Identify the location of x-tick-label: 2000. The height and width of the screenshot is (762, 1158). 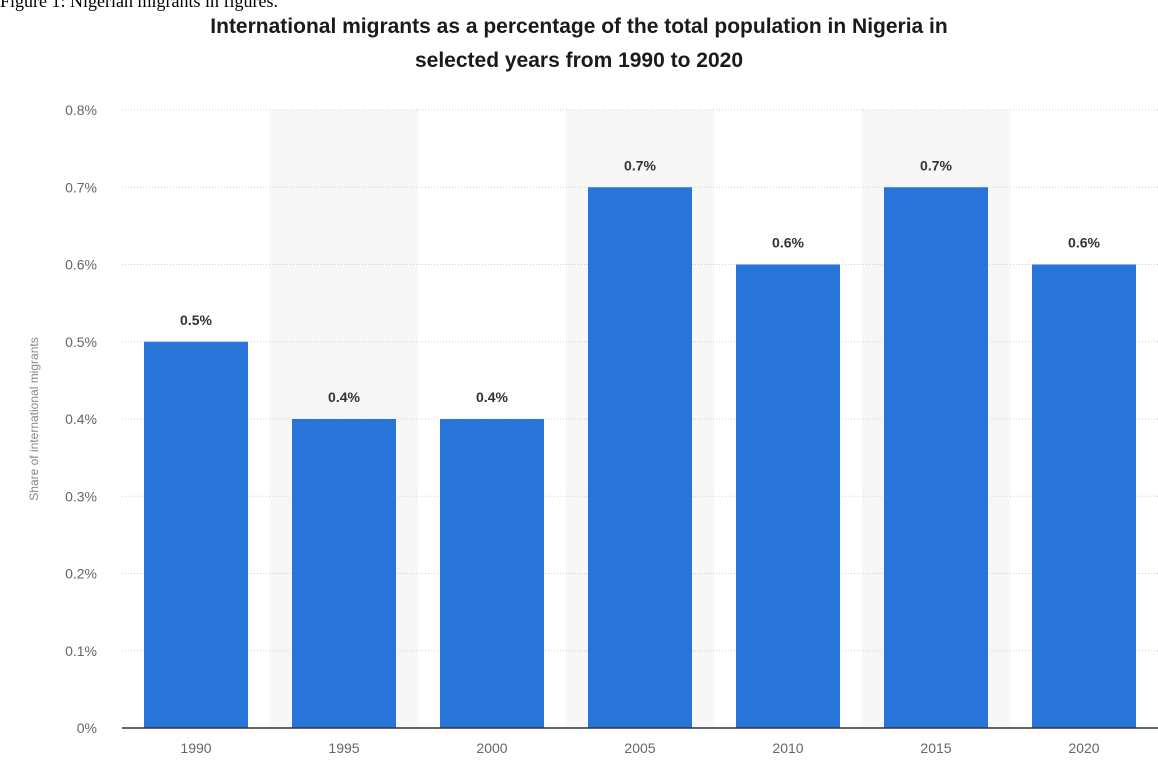
(491, 748).